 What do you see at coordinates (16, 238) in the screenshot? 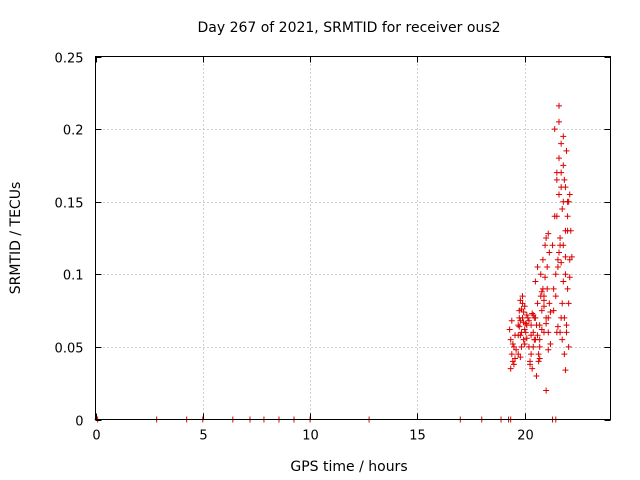
I see `y-axis-label: SRMTID / TECUs` at bounding box center [16, 238].